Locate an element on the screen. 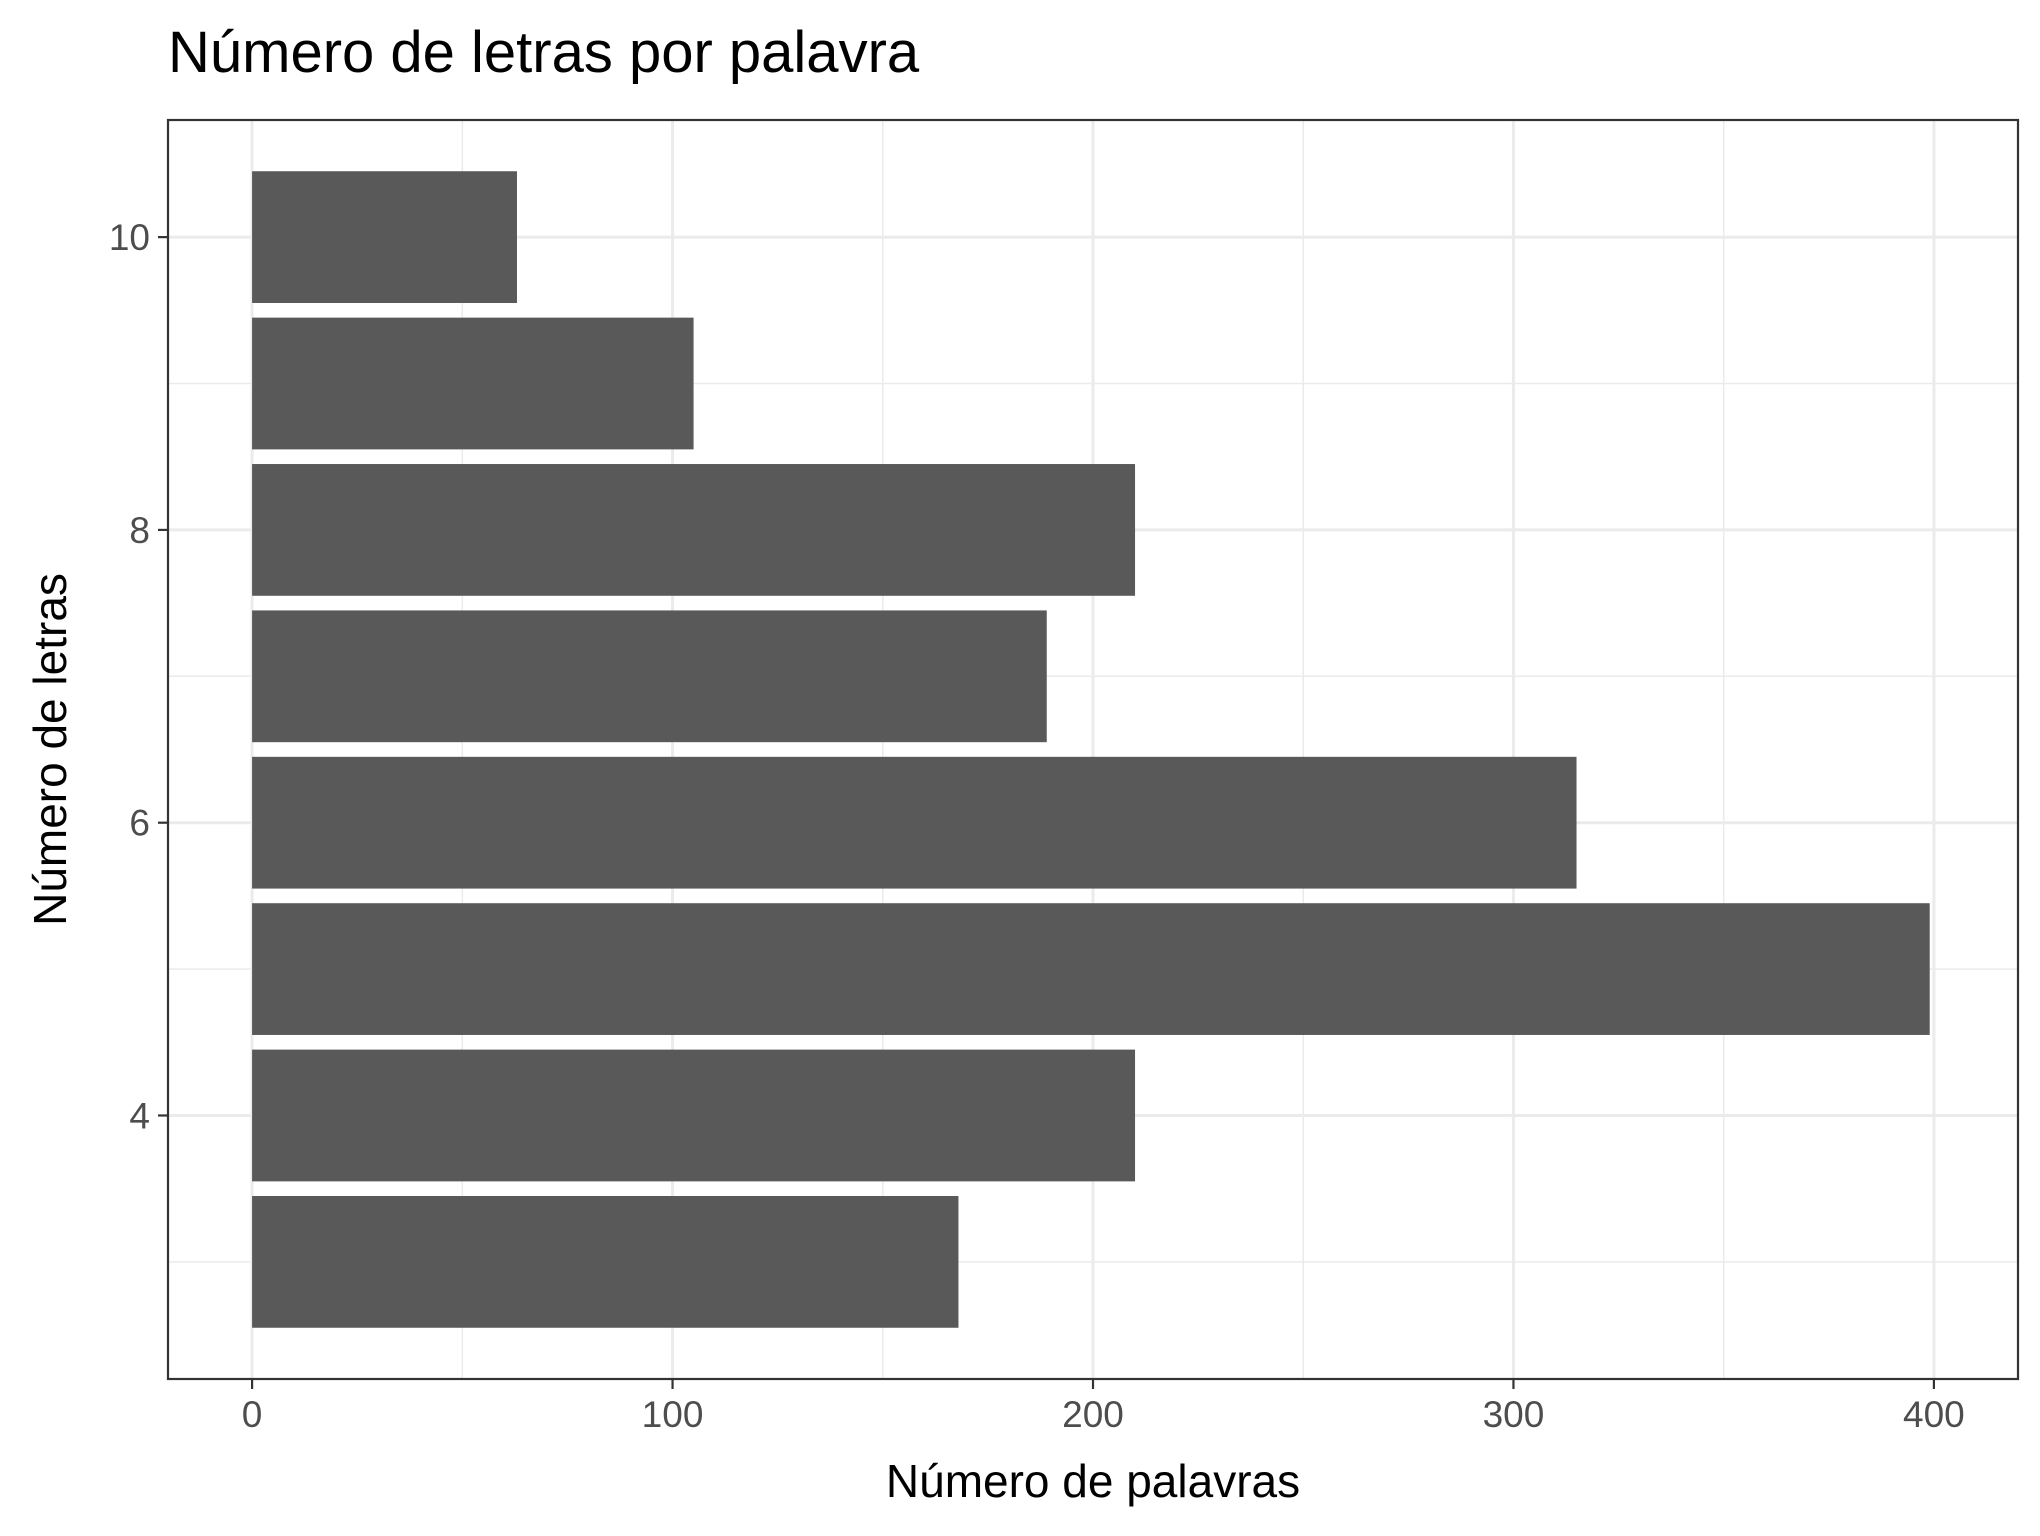  x-axis-title: Número de palavras is located at coordinates (1093, 1481).